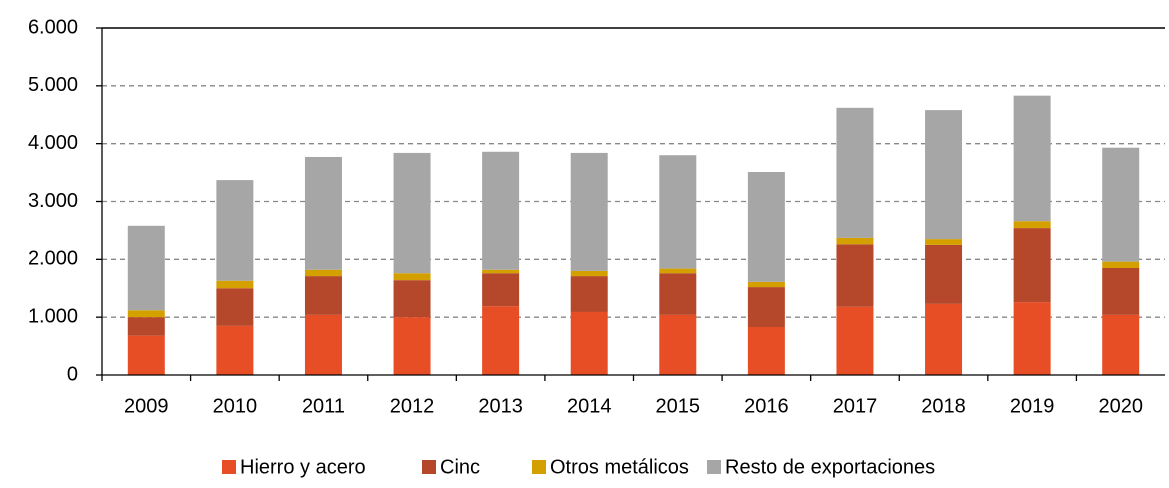 The width and height of the screenshot is (1169, 488). Describe the element at coordinates (678, 406) in the screenshot. I see `x-tick-label: 2015` at that location.